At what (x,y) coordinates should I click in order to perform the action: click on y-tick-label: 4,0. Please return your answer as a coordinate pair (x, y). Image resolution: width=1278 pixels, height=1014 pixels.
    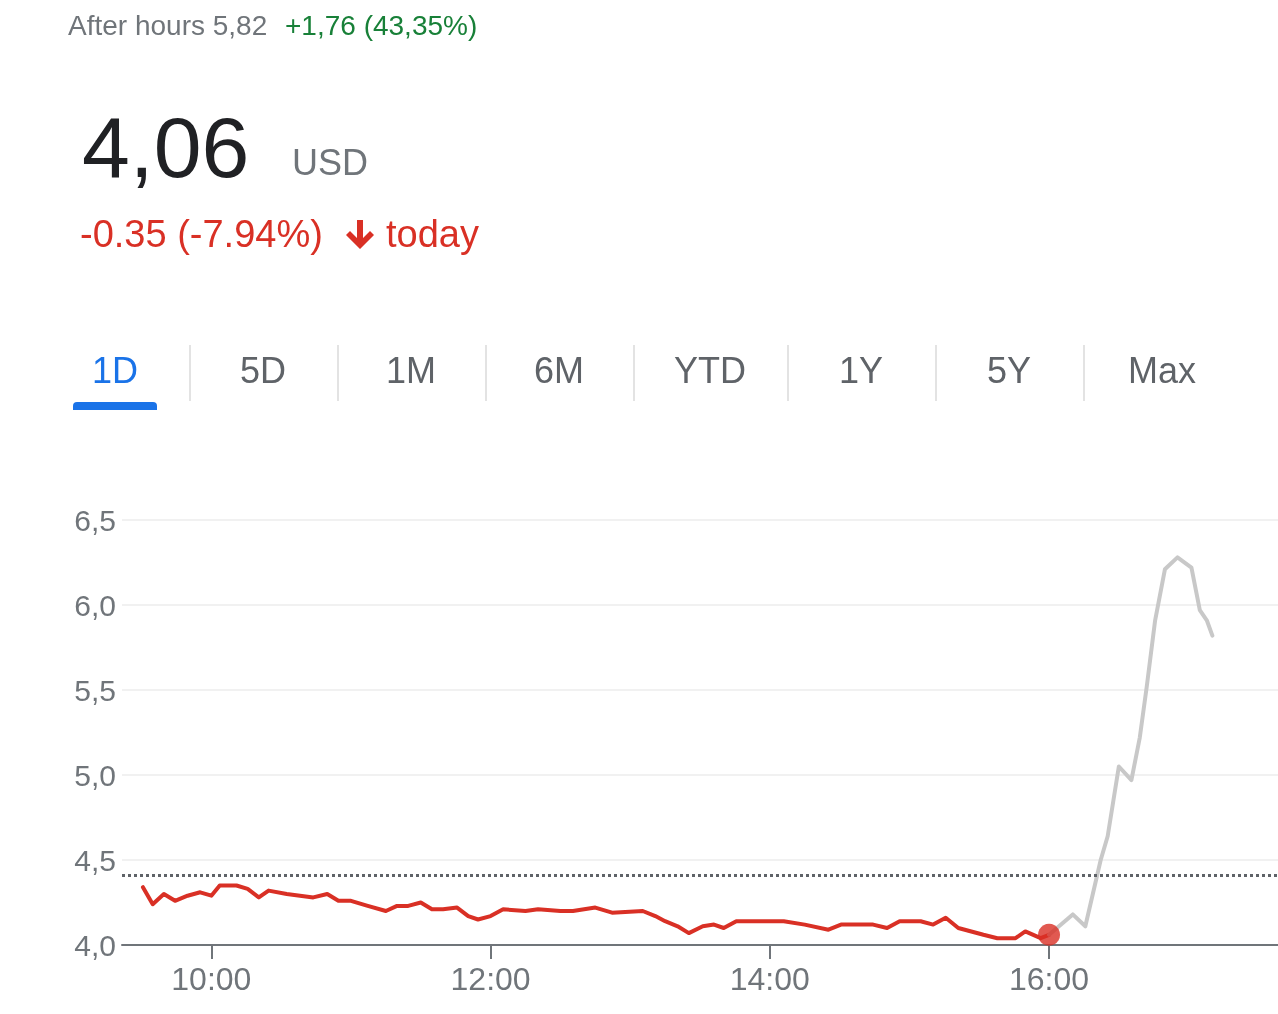
    Looking at the image, I should click on (95, 945).